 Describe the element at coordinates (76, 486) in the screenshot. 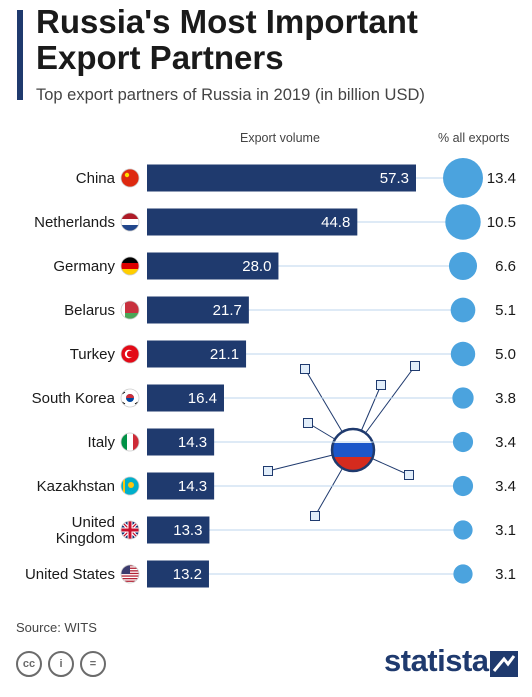

I see `category-label: Kazakhstan` at that location.